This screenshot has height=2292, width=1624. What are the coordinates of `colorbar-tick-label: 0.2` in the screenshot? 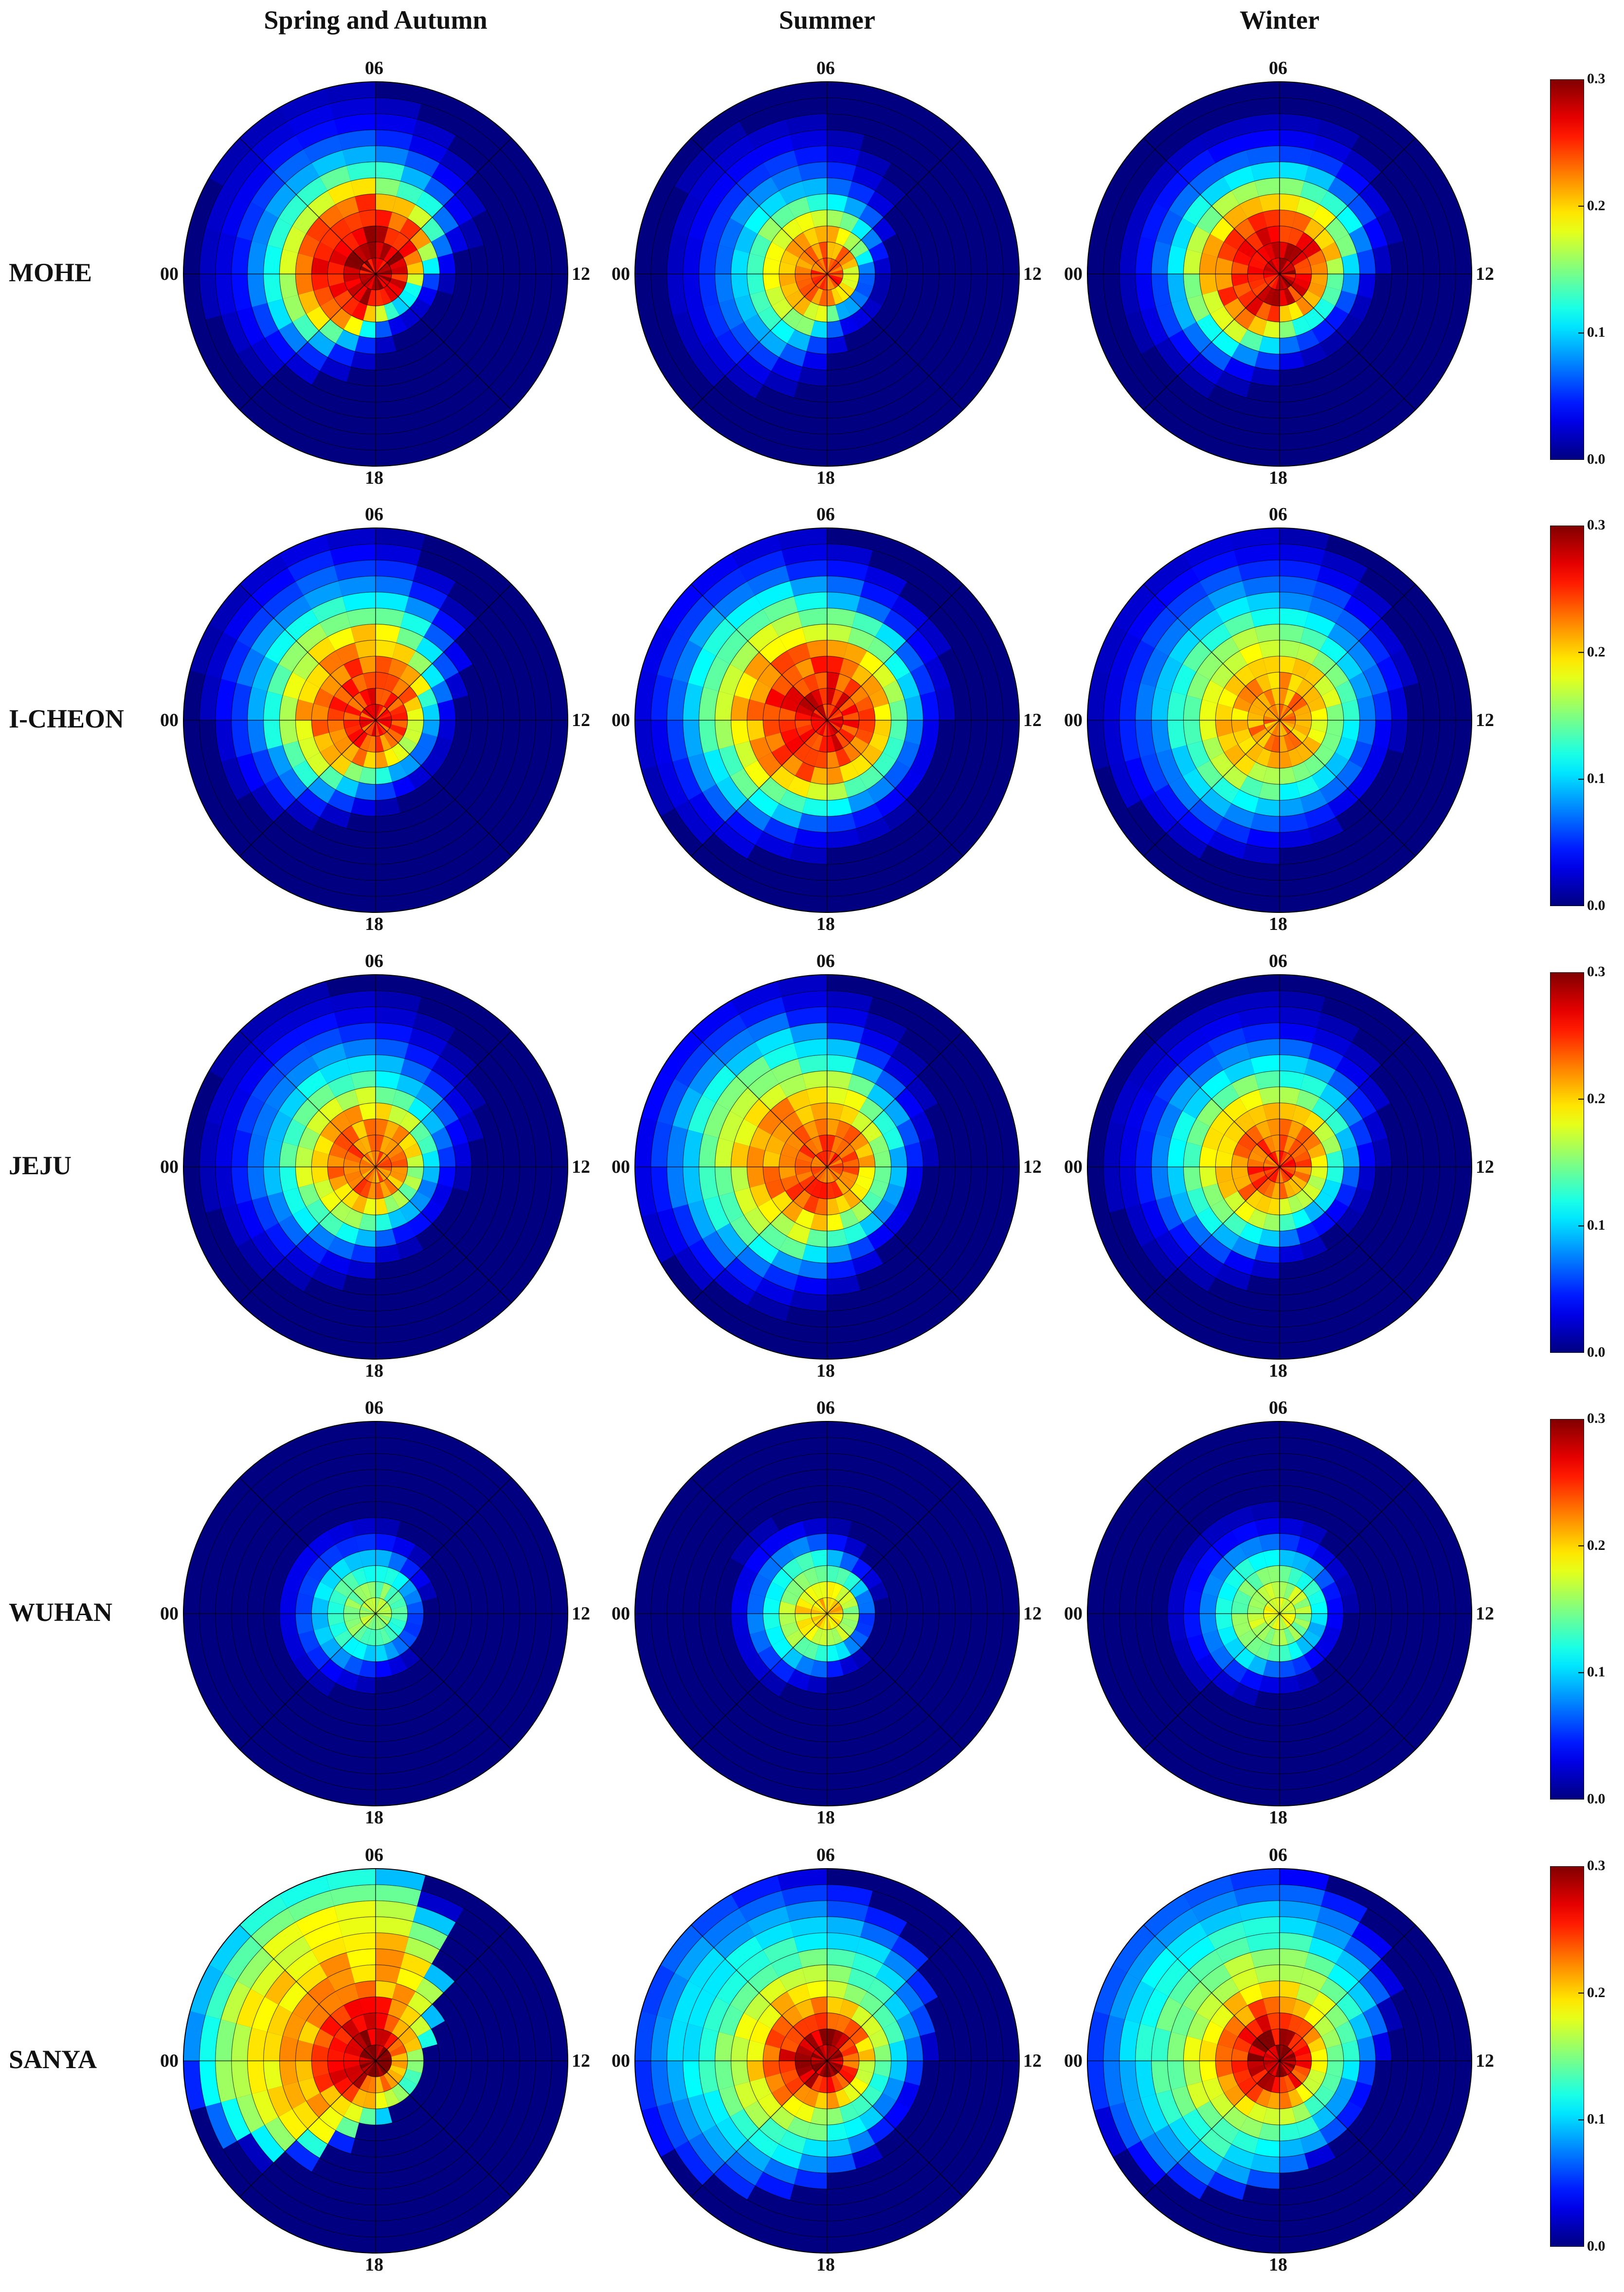 It's located at (1596, 1992).